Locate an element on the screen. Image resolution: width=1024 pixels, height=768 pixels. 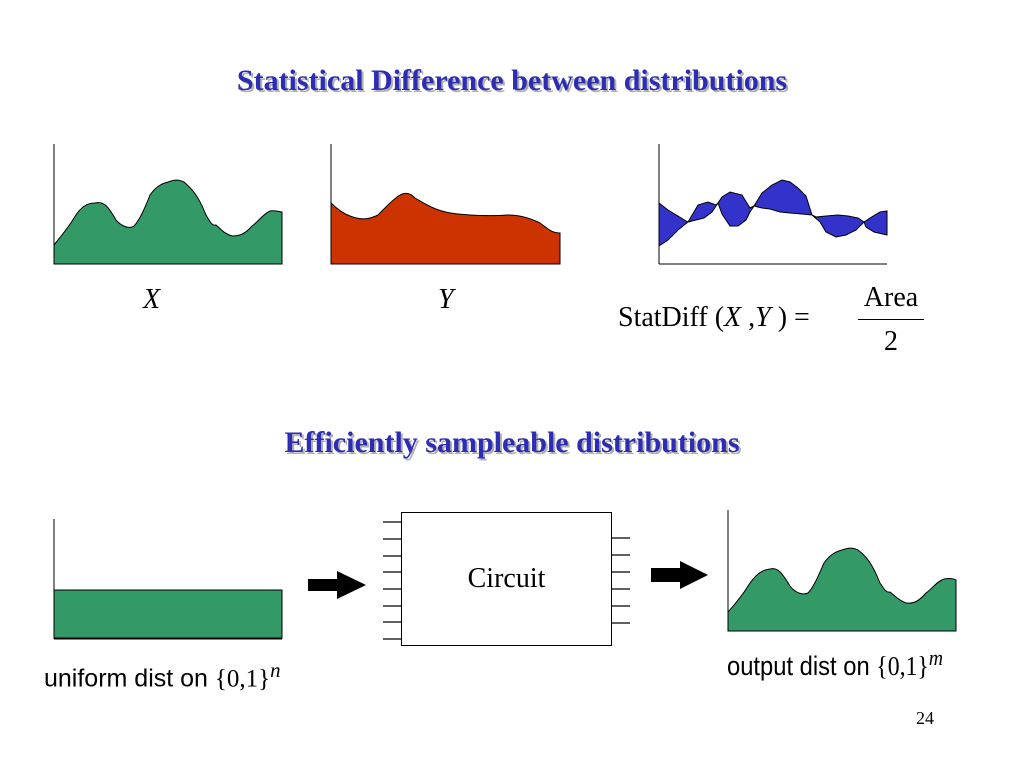
formula-equals: = is located at coordinates (802, 317).